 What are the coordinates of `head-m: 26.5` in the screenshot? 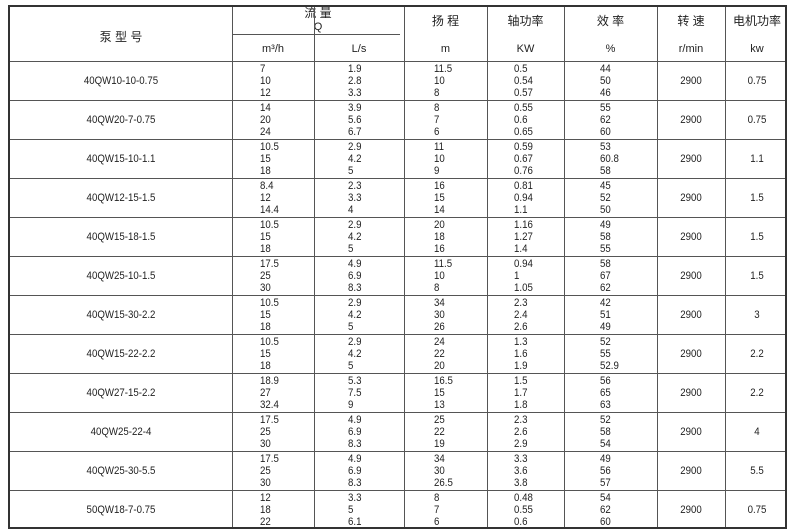 It's located at (443, 482).